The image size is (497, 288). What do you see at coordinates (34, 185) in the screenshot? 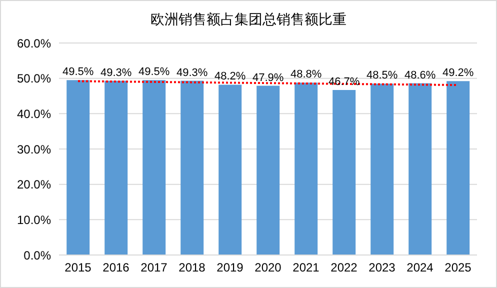
I see `y-tick-label: 20.0%` at bounding box center [34, 185].